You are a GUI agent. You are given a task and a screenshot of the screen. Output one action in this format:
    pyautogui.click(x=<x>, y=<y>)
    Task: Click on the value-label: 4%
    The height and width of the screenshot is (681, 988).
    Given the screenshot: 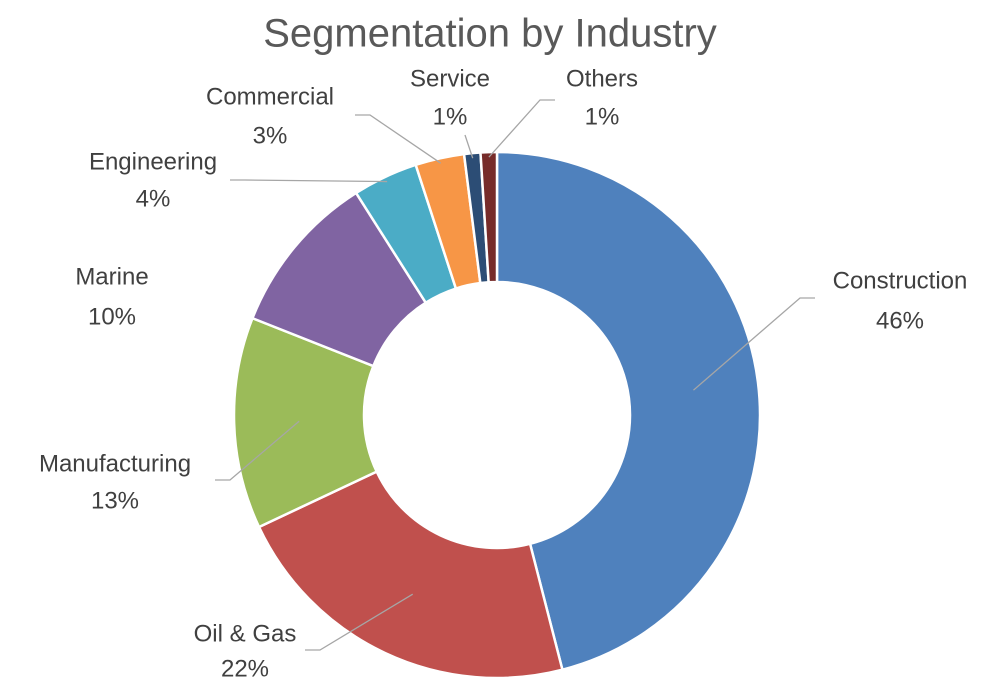 What is the action you would take?
    pyautogui.click(x=153, y=198)
    